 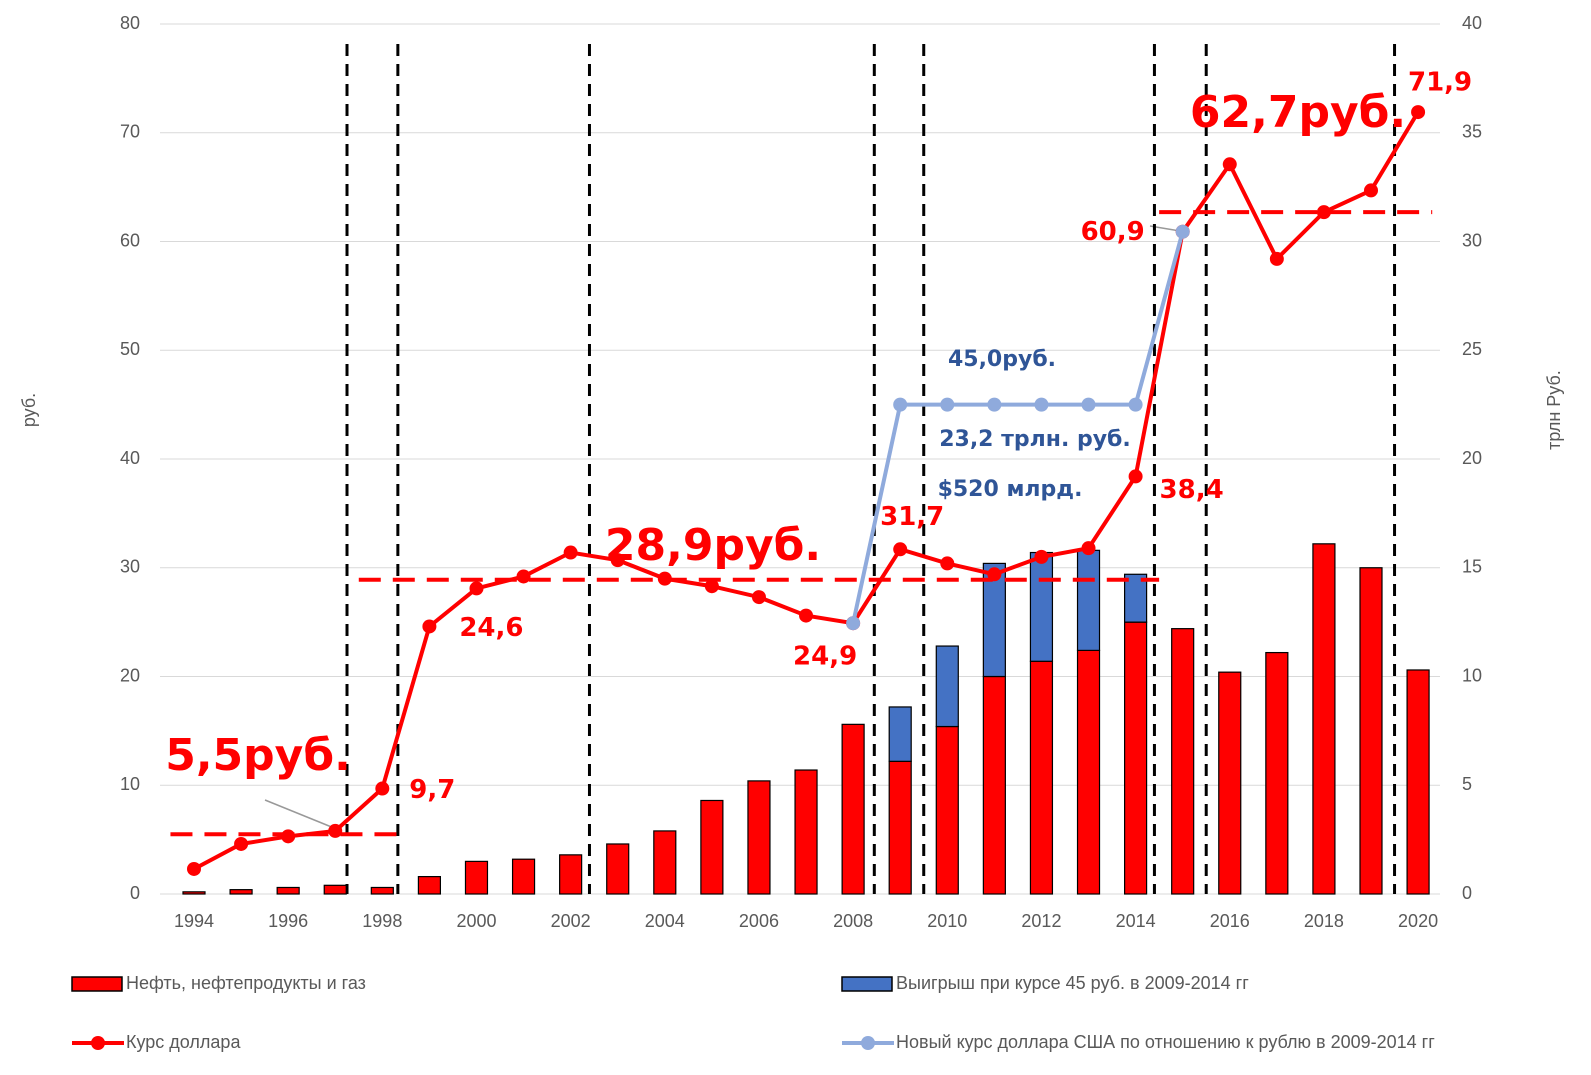 I want to click on line, so click(x=1018, y=427).